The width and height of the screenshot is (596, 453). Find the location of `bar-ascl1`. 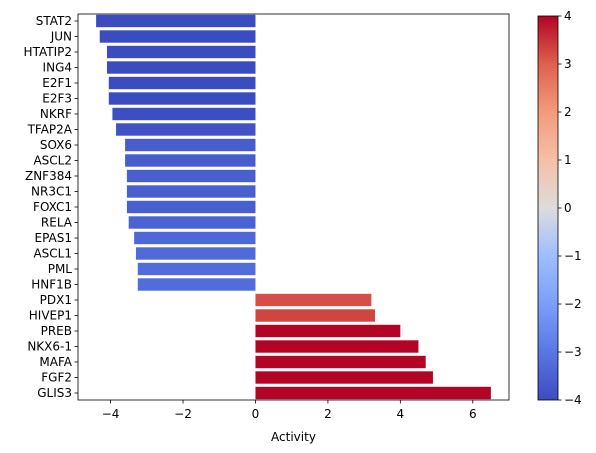

bar-ascl1 is located at coordinates (195, 253).